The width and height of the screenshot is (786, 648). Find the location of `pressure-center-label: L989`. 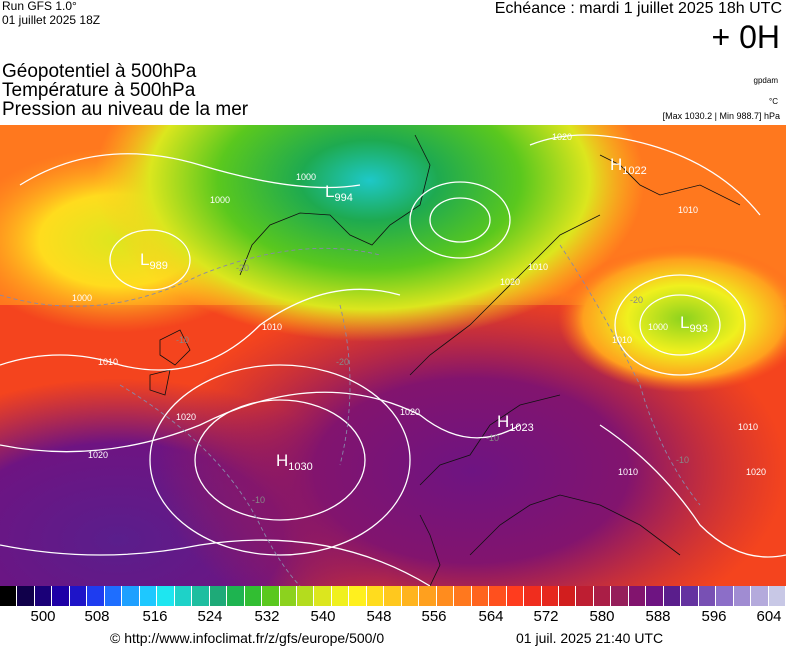

pressure-center-label: L989 is located at coordinates (154, 261).